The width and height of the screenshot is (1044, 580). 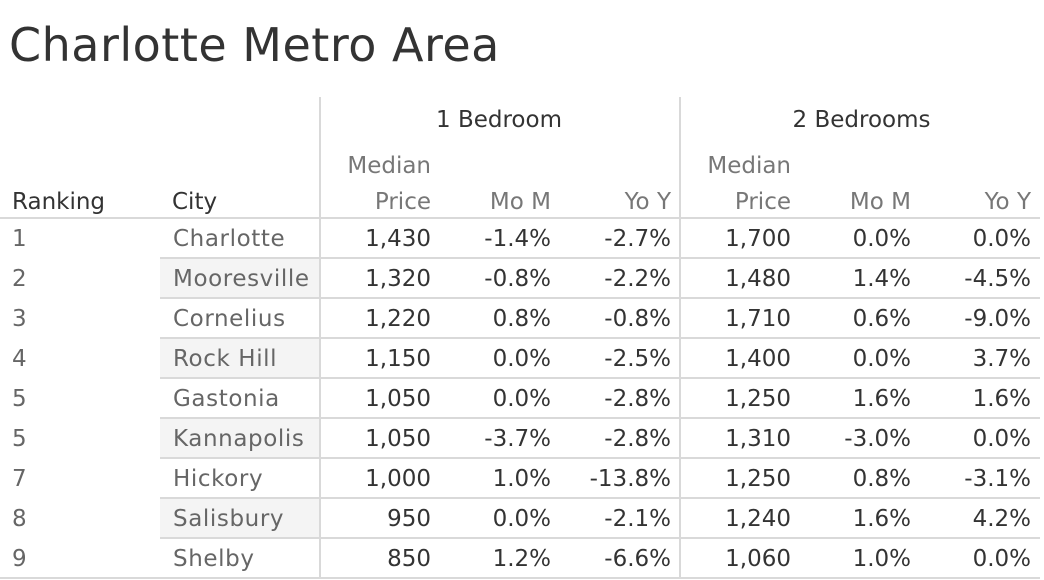 What do you see at coordinates (881, 479) in the screenshot?
I see `value-cell-b2-mom: 0.8%` at bounding box center [881, 479].